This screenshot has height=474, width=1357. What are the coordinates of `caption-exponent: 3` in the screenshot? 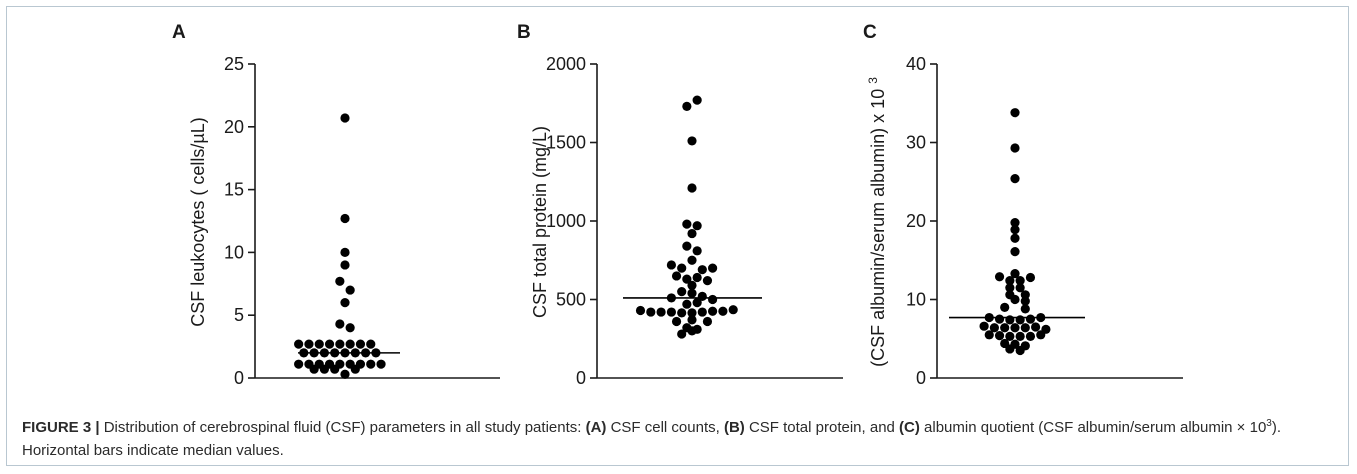 It's located at (1269, 423).